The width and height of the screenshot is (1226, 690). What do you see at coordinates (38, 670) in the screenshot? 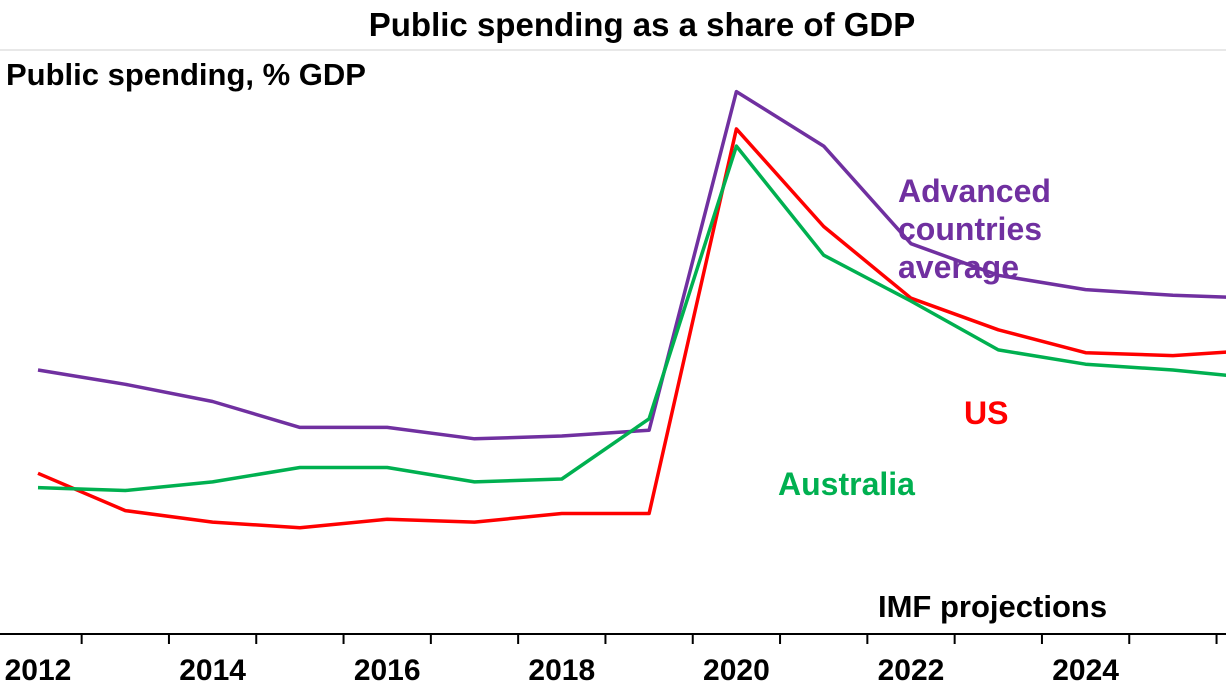
I see `x-tick-label: 2012` at bounding box center [38, 670].